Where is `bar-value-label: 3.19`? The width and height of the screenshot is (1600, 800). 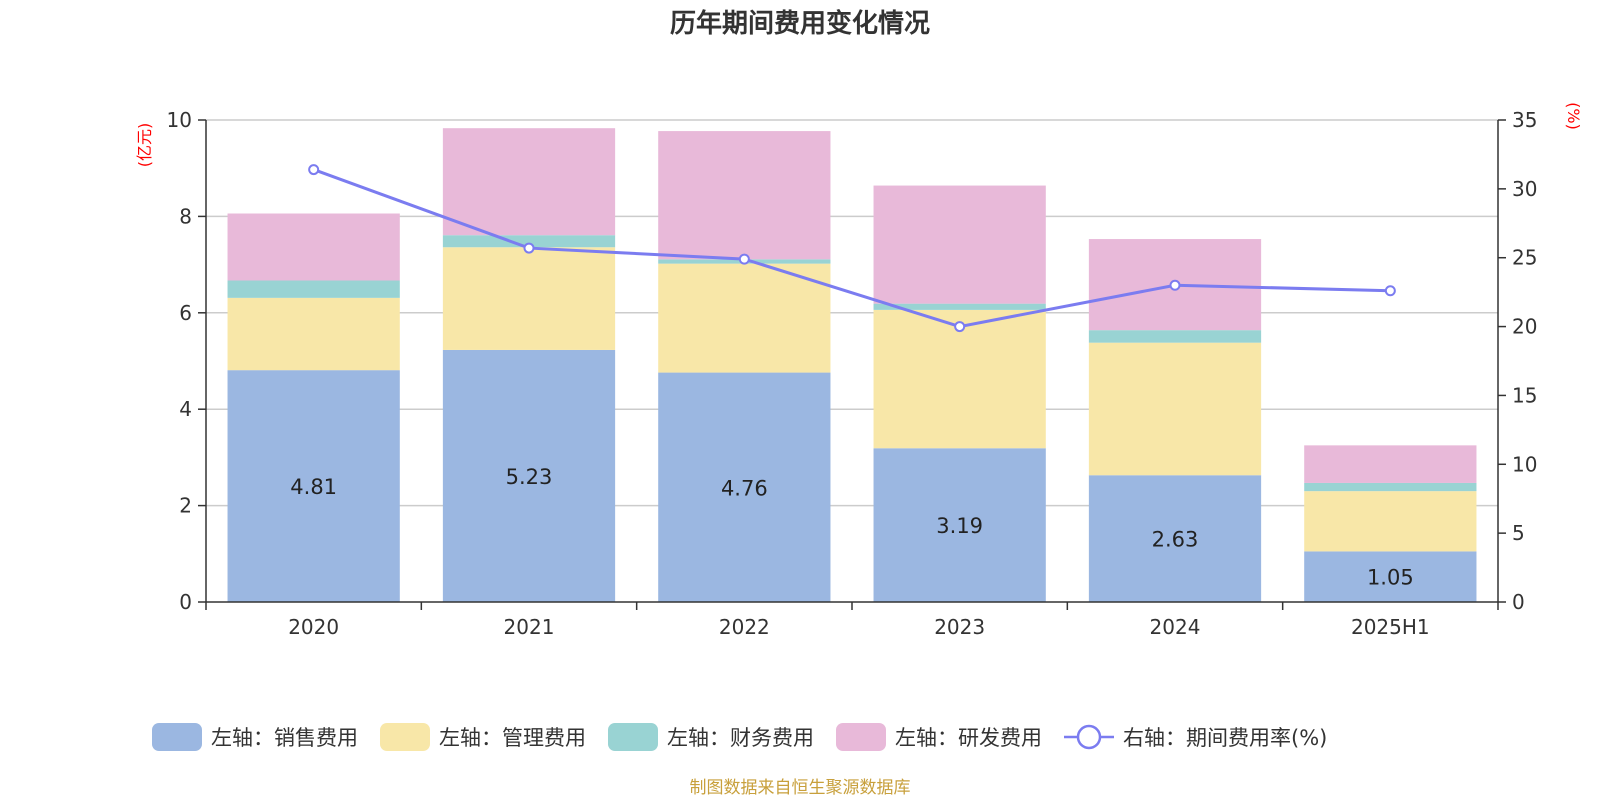 bar-value-label: 3.19 is located at coordinates (959, 526).